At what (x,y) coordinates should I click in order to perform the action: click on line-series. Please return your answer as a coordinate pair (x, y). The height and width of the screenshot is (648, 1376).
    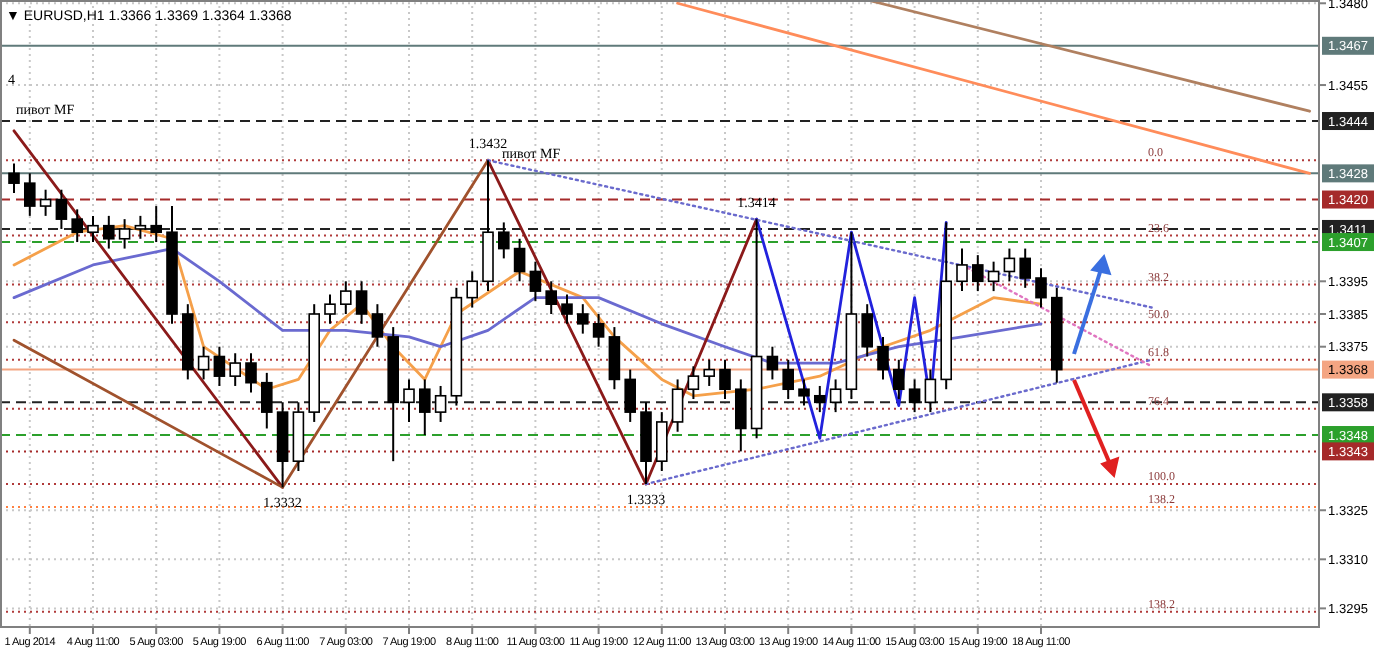
    Looking at the image, I should click on (851, 328).